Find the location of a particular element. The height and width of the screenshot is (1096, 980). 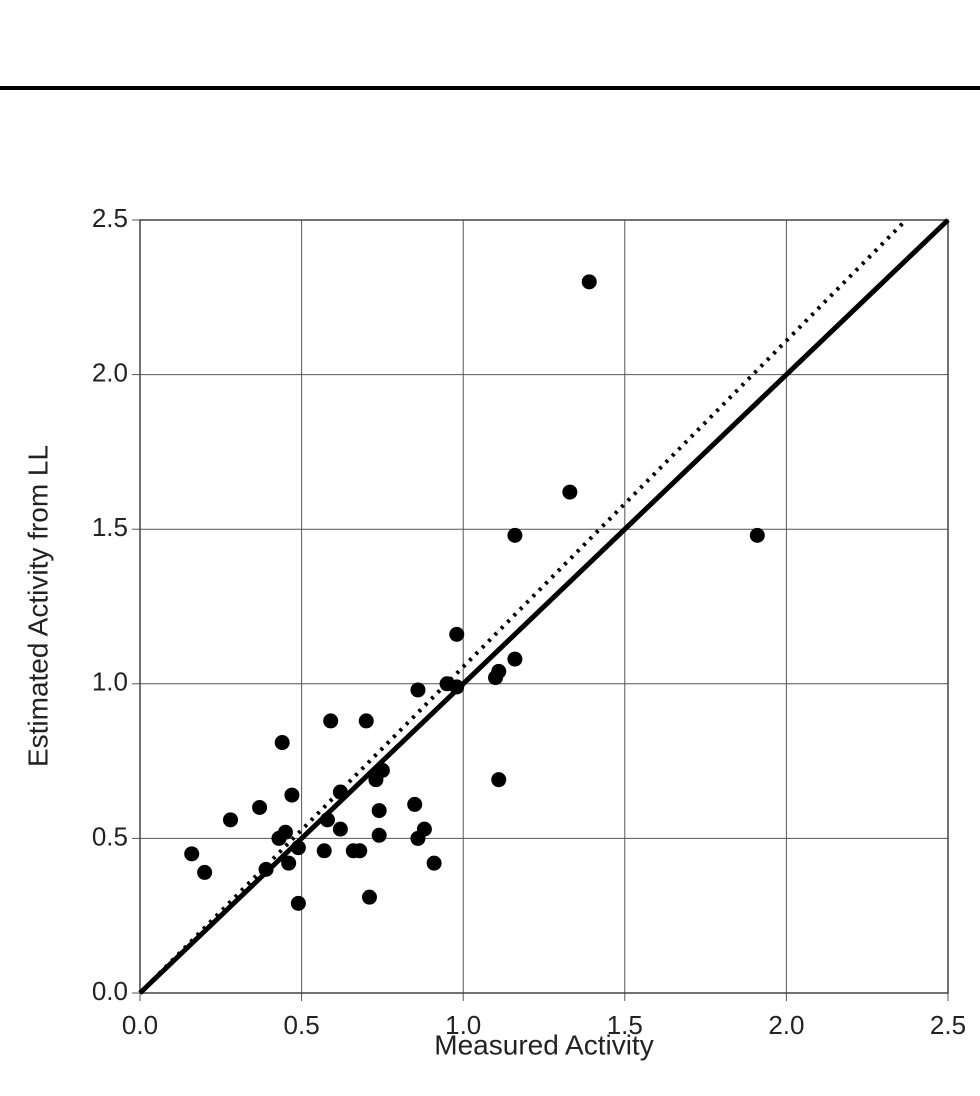

x-tick-label: 2.5 is located at coordinates (948, 1025).